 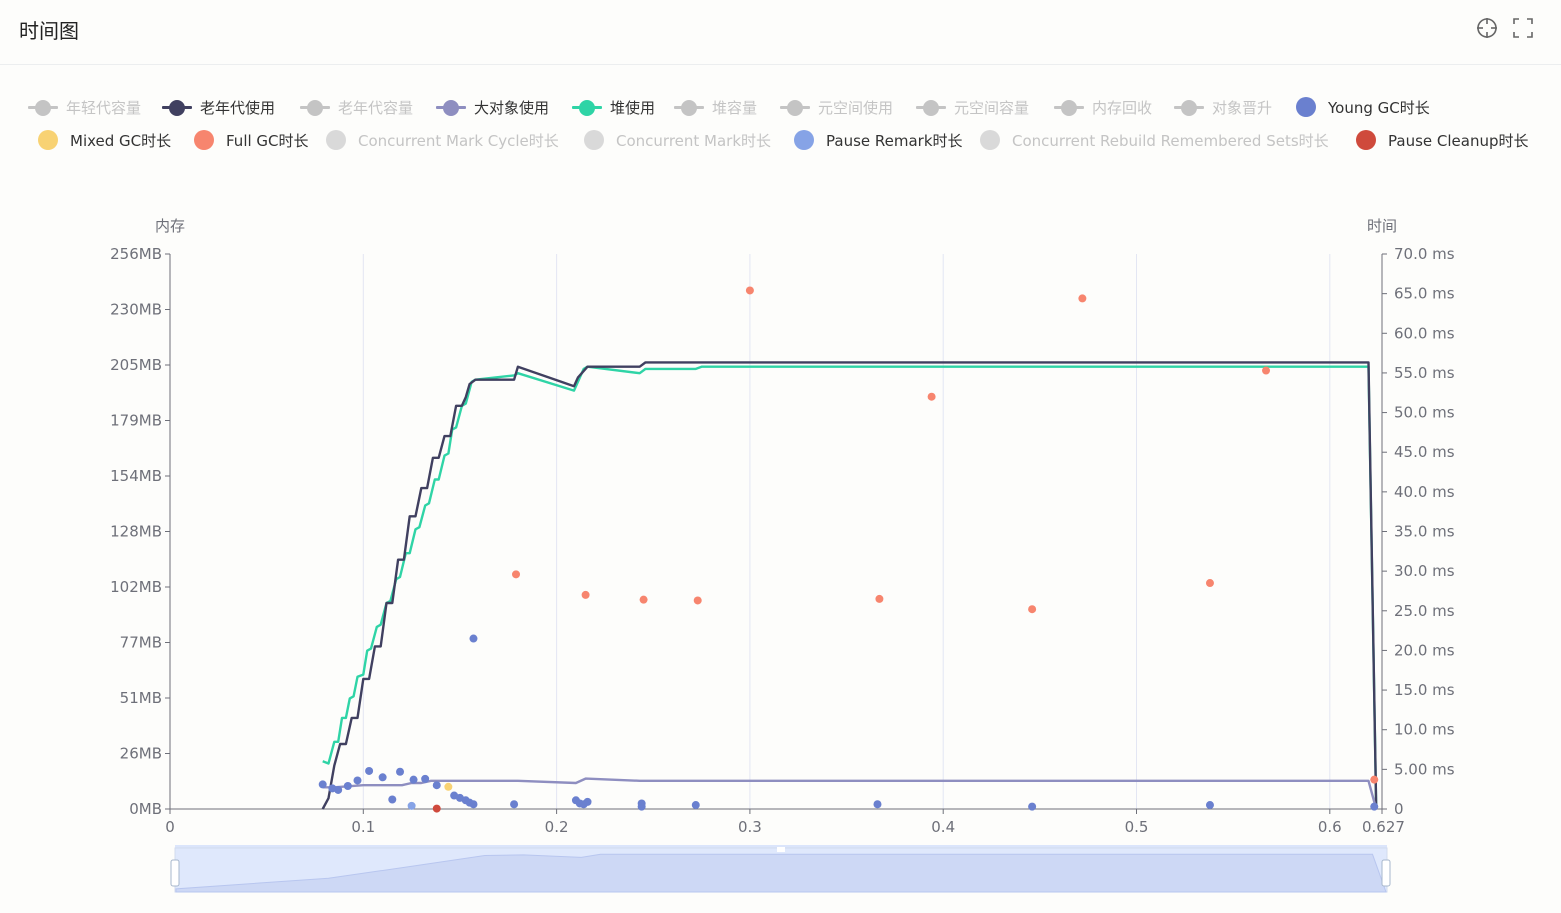 What do you see at coordinates (136, 254) in the screenshot?
I see `left-axis-tick-label: 256MB` at bounding box center [136, 254].